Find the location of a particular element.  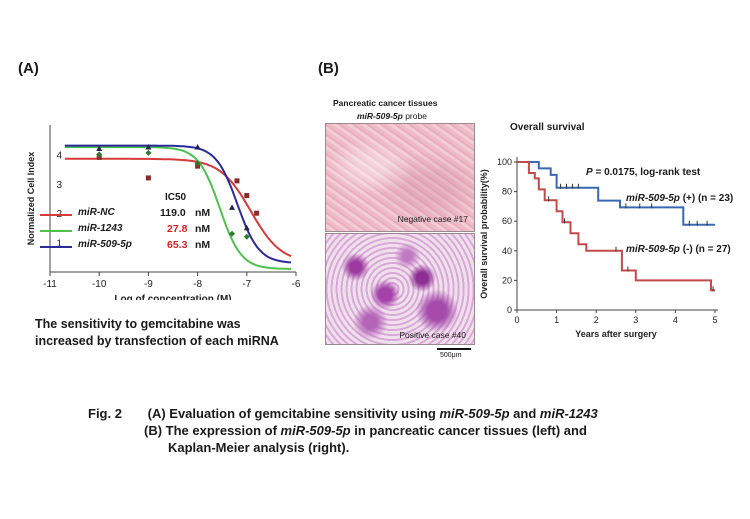

probe-suffix: probe is located at coordinates (416, 116).